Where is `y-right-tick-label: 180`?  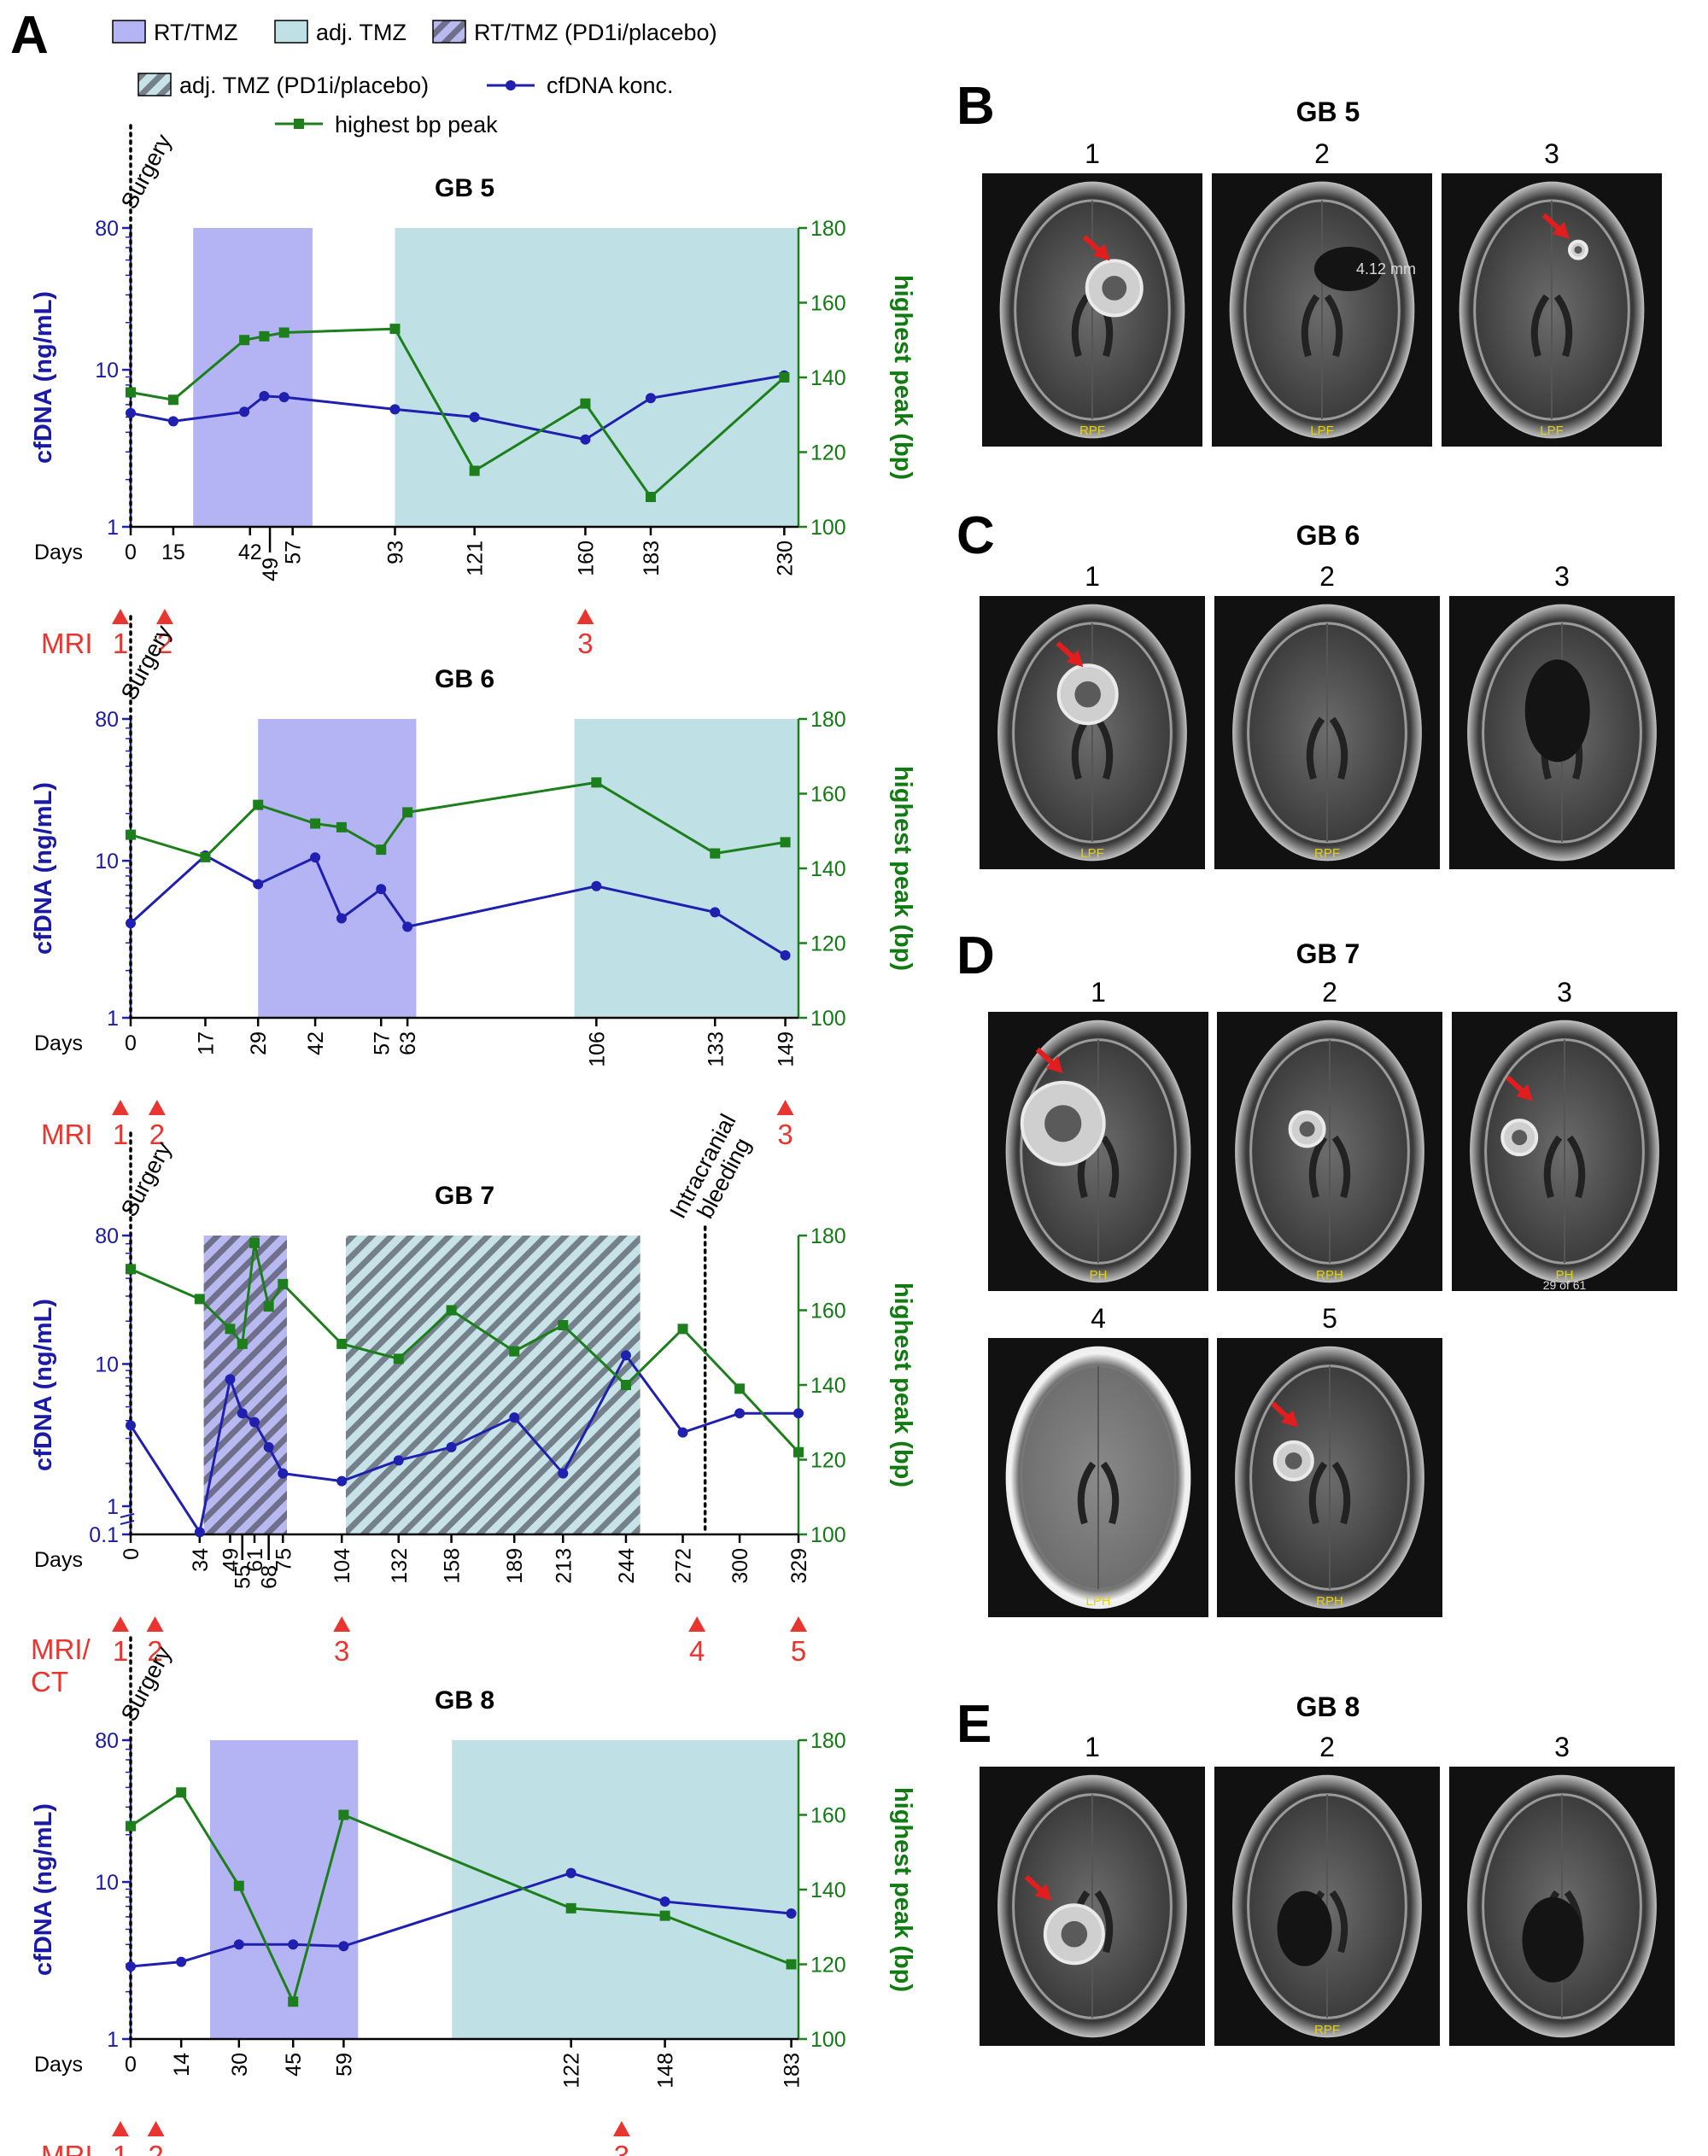 y-right-tick-label: 180 is located at coordinates (828, 229).